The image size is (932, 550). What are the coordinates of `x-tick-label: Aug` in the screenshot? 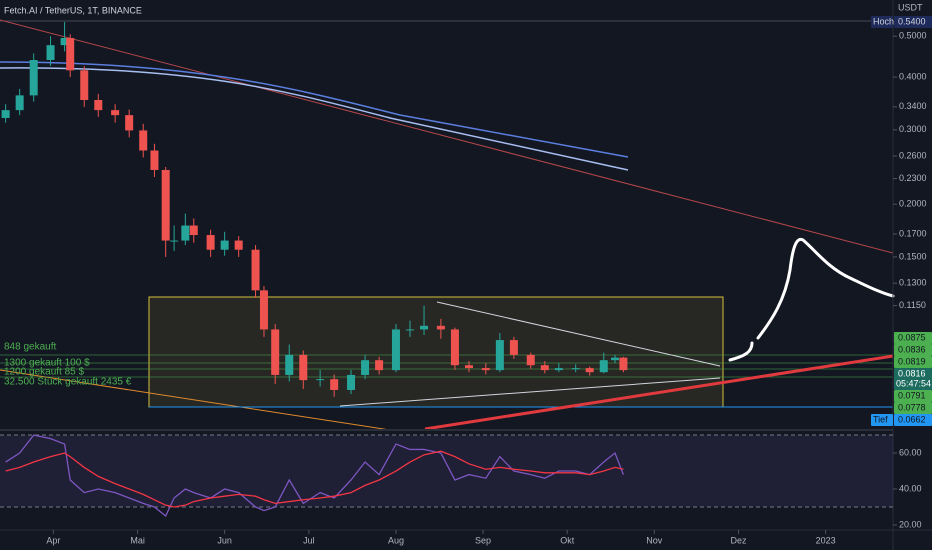 It's located at (396, 540).